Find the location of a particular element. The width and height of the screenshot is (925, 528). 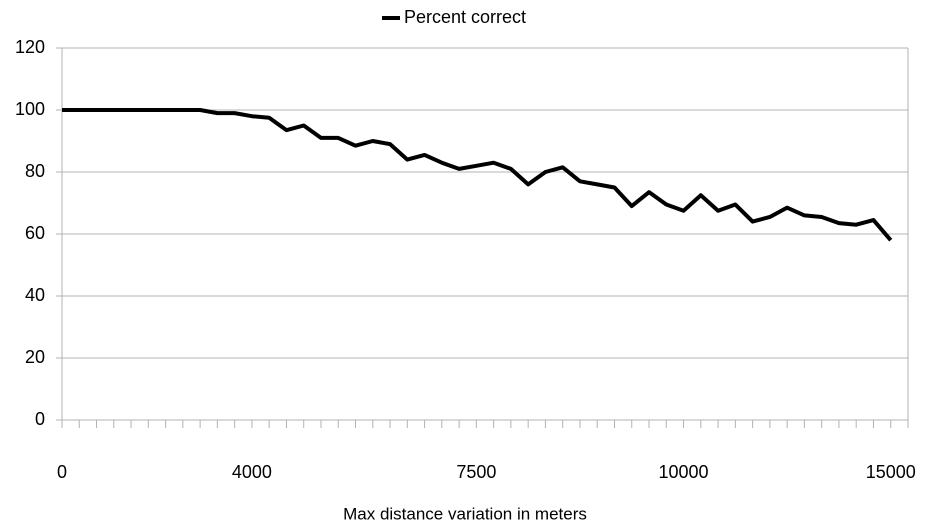

y-tick-label: 80 is located at coordinates (35, 171).